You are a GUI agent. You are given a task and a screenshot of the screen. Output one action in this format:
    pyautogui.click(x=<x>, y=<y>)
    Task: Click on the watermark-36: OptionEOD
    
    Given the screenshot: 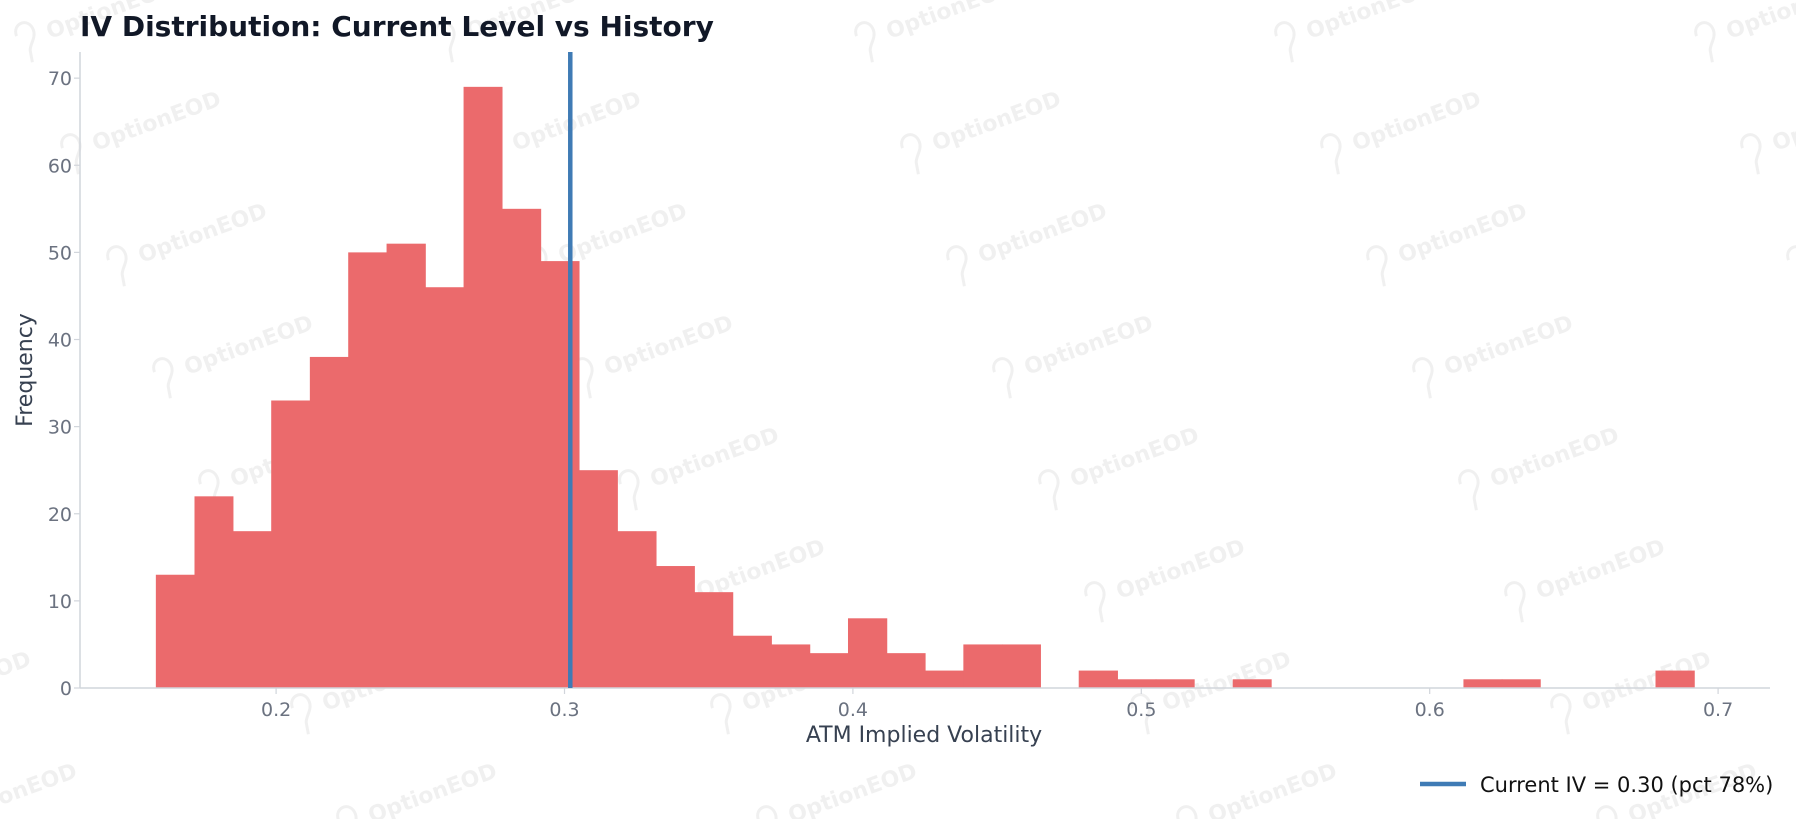 What is the action you would take?
    pyautogui.click(x=838, y=789)
    